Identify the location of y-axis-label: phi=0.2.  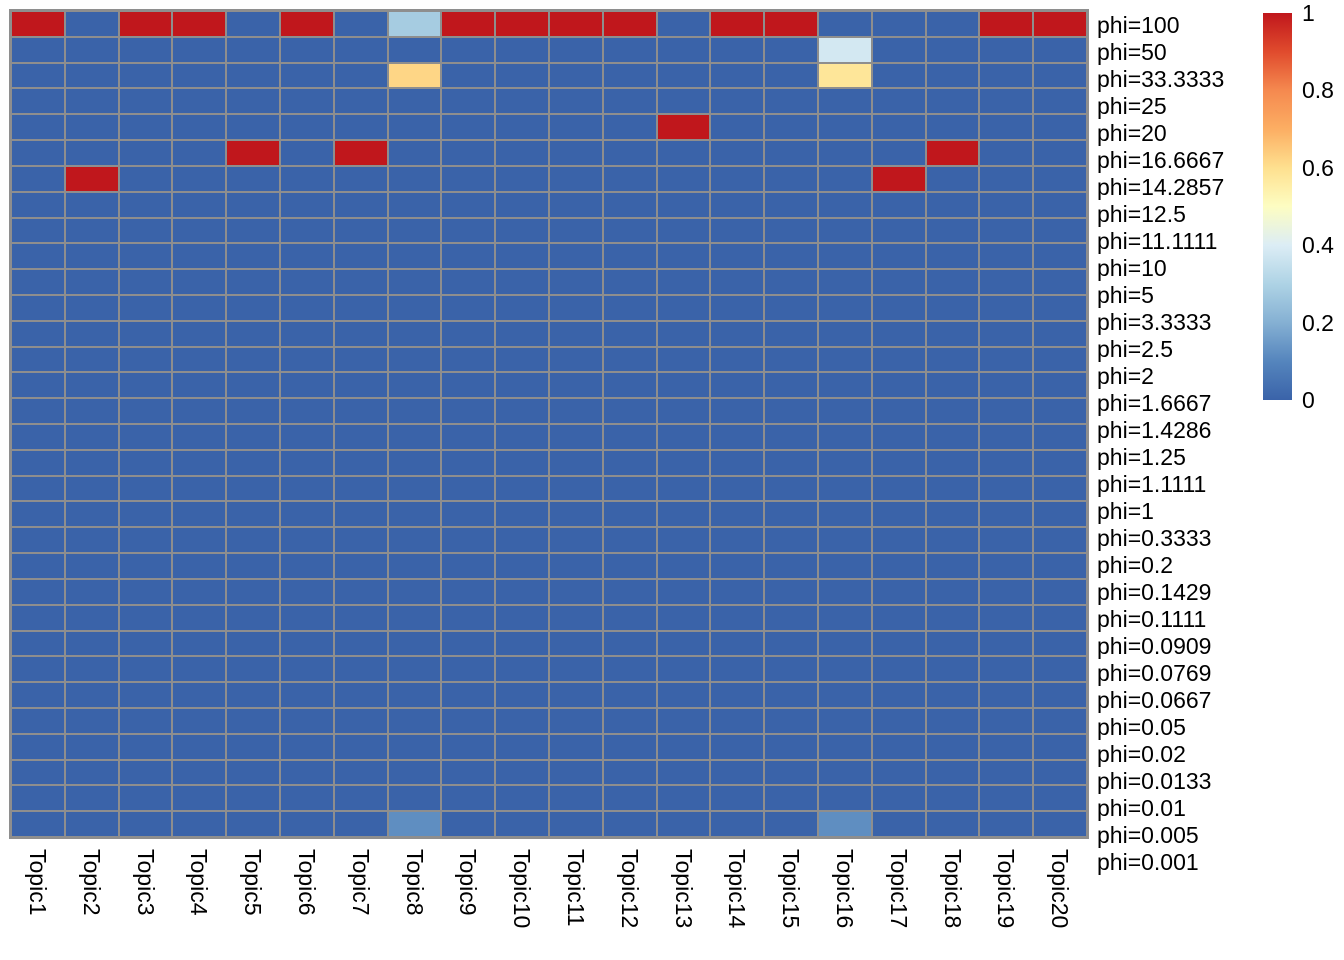
(1135, 565).